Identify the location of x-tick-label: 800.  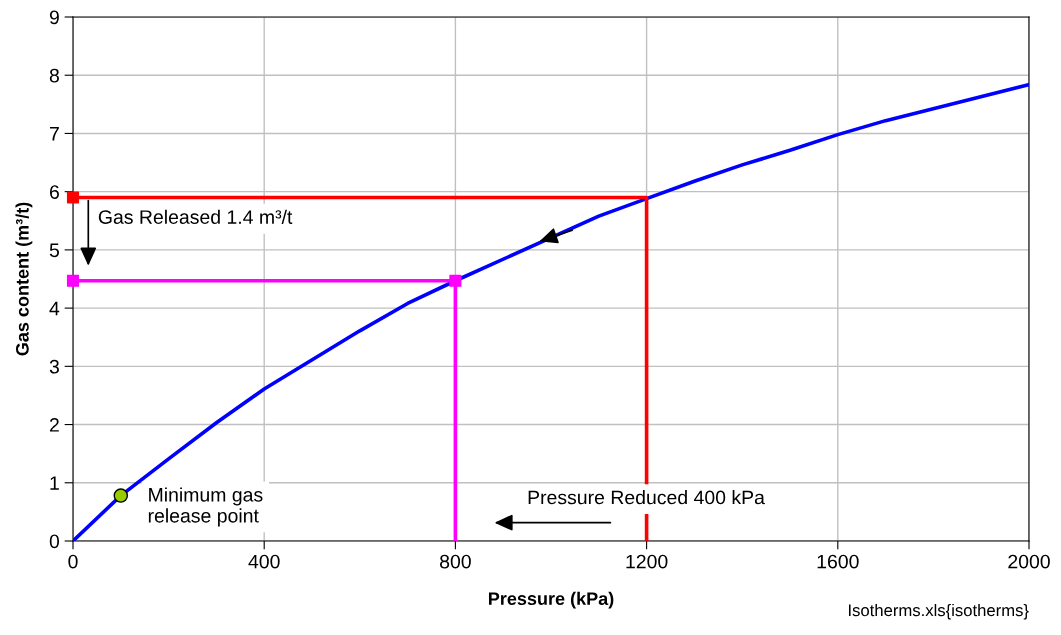
(455, 561).